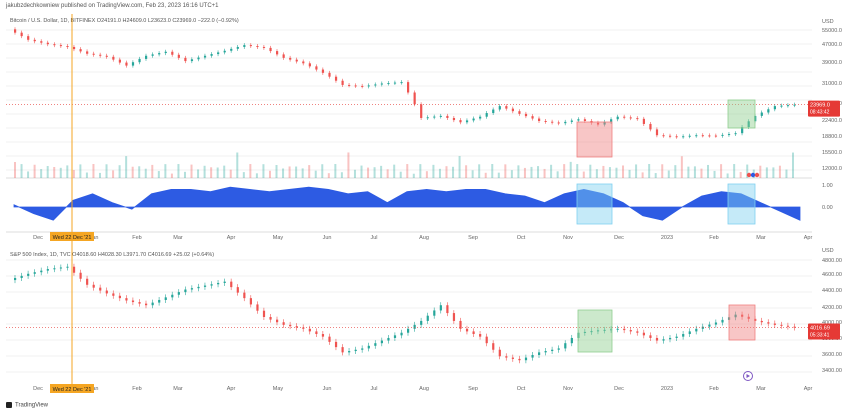  I want to click on replay-icon, so click(748, 376).